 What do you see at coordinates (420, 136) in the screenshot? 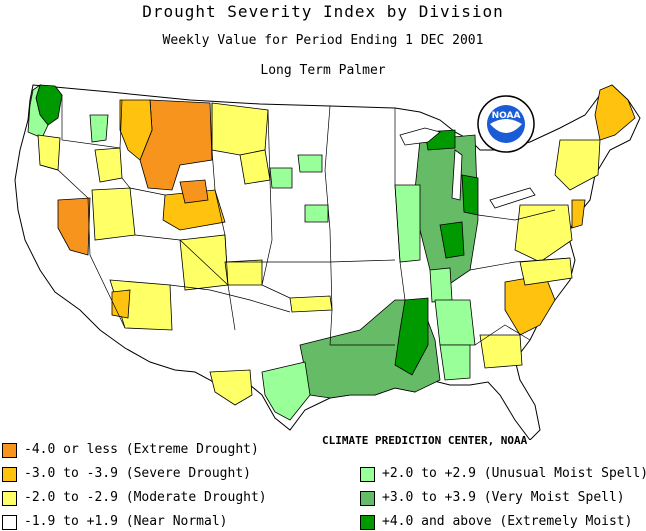
I see `lake-superior` at bounding box center [420, 136].